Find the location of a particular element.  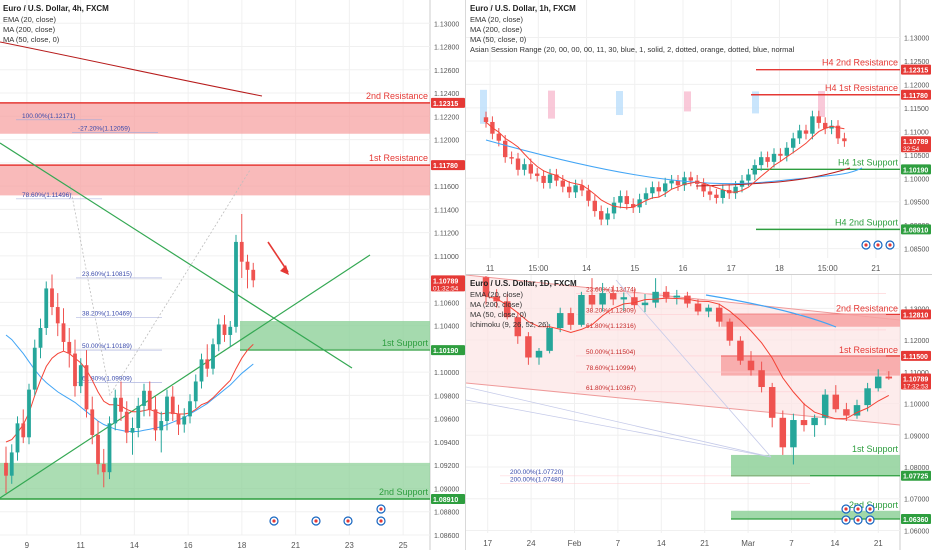

ema20-line is located at coordinates (687, 357).